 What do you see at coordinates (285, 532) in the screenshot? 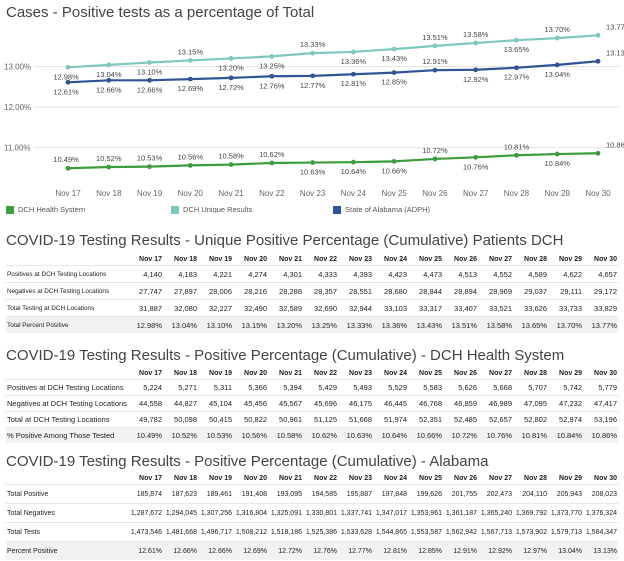
I see `table-cell: 1,518,186` at bounding box center [285, 532].